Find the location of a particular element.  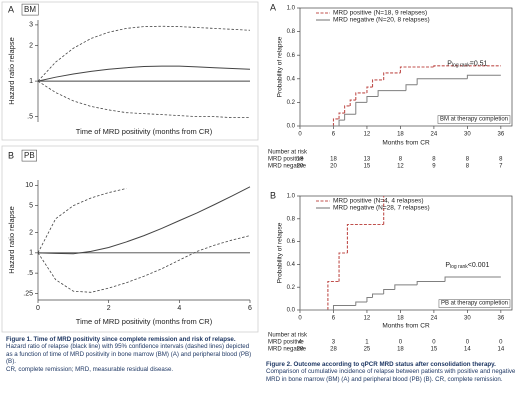

y-tick-label: .5 is located at coordinates (30, 273).